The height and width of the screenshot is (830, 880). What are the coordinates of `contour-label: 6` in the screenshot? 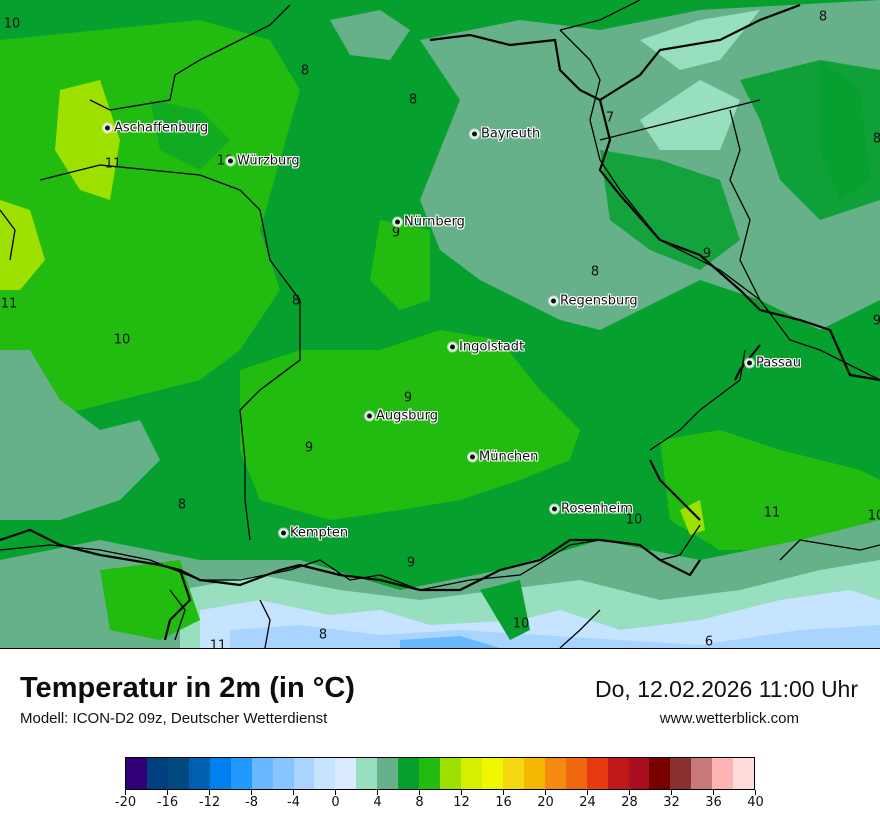 It's located at (709, 641).